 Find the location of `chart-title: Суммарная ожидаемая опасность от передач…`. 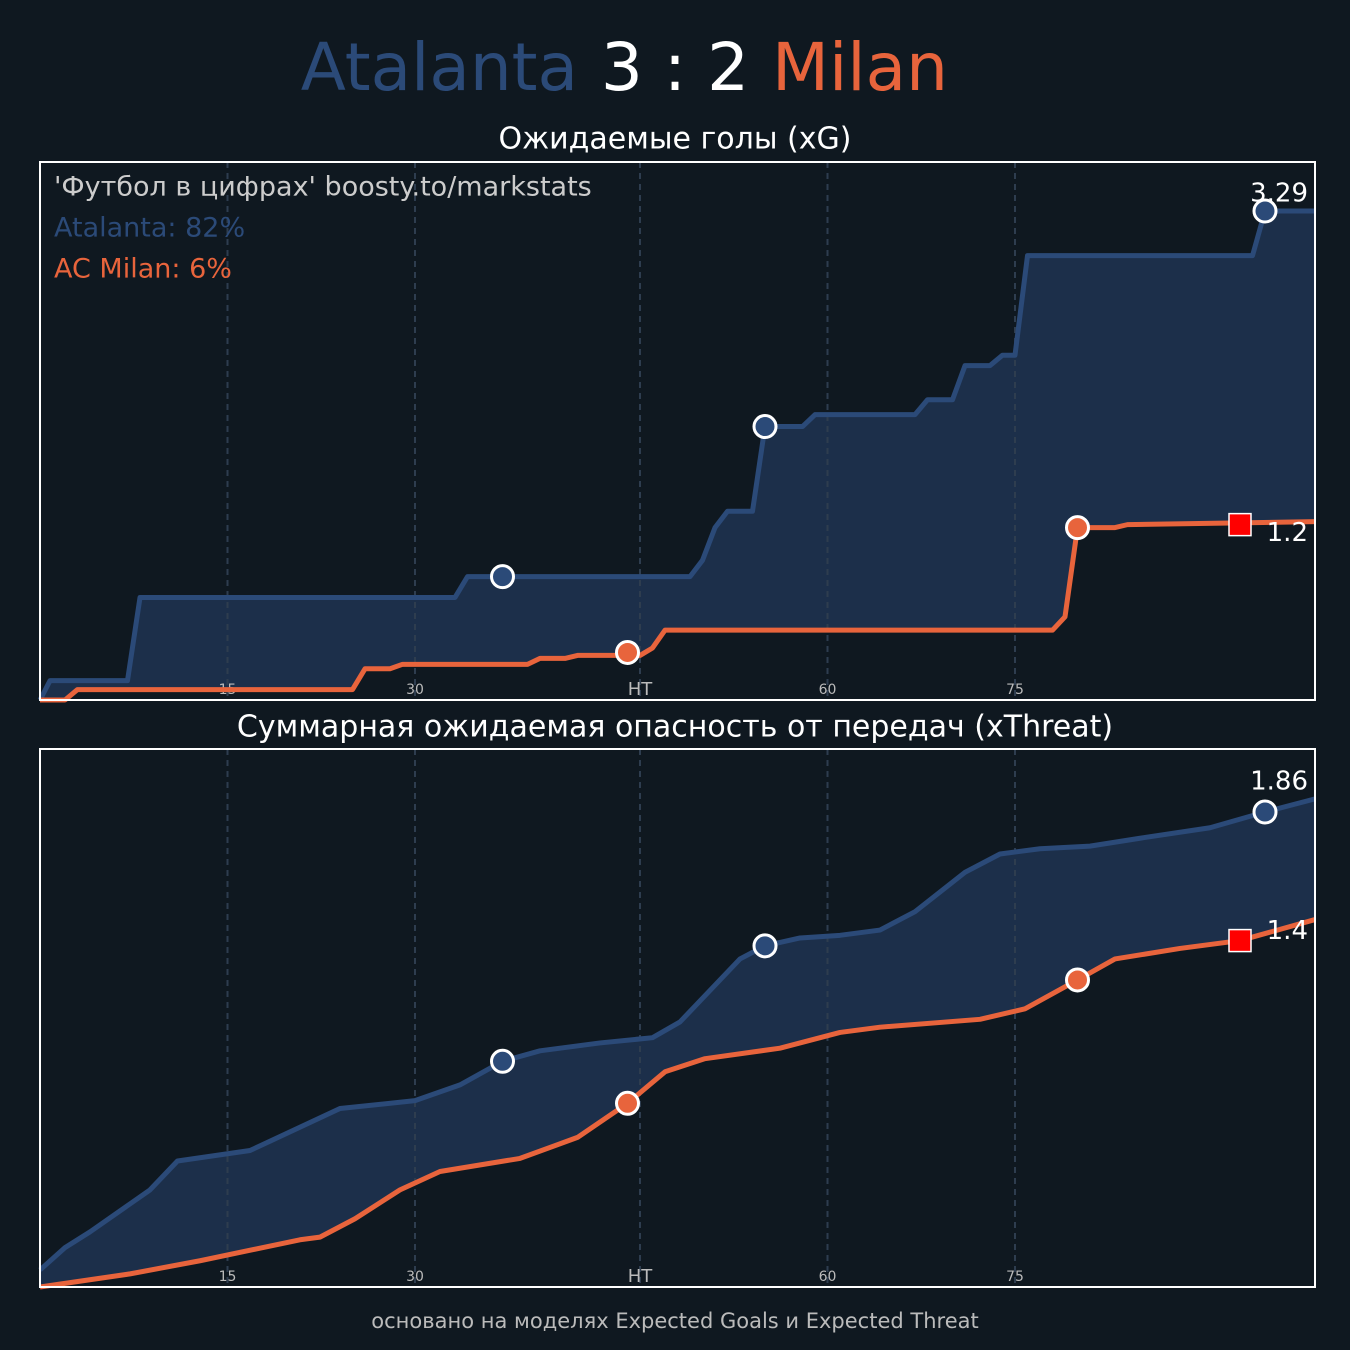

chart-title: Суммарная ожидаемая опасность от передач… is located at coordinates (675, 727).